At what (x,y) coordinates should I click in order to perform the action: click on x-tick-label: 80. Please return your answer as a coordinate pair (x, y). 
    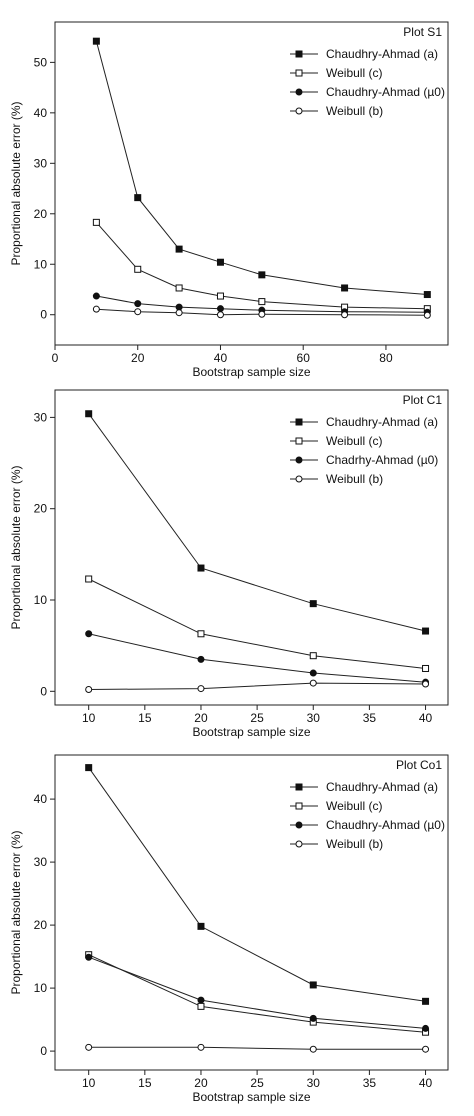
    Looking at the image, I should click on (386, 358).